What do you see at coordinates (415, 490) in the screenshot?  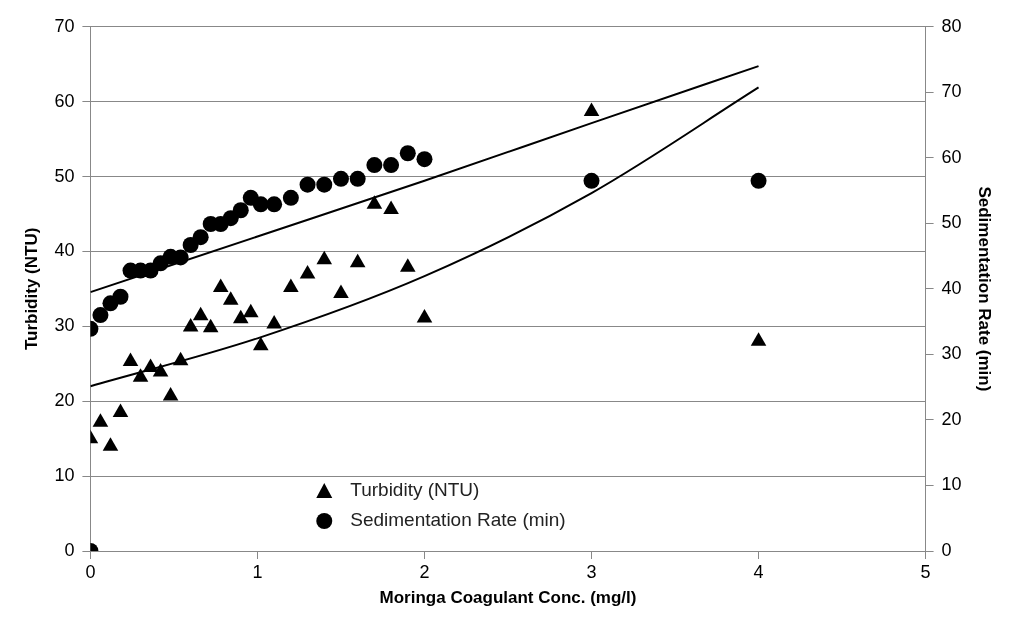 I see `legend-label: Turbidity (NTU)` at bounding box center [415, 490].